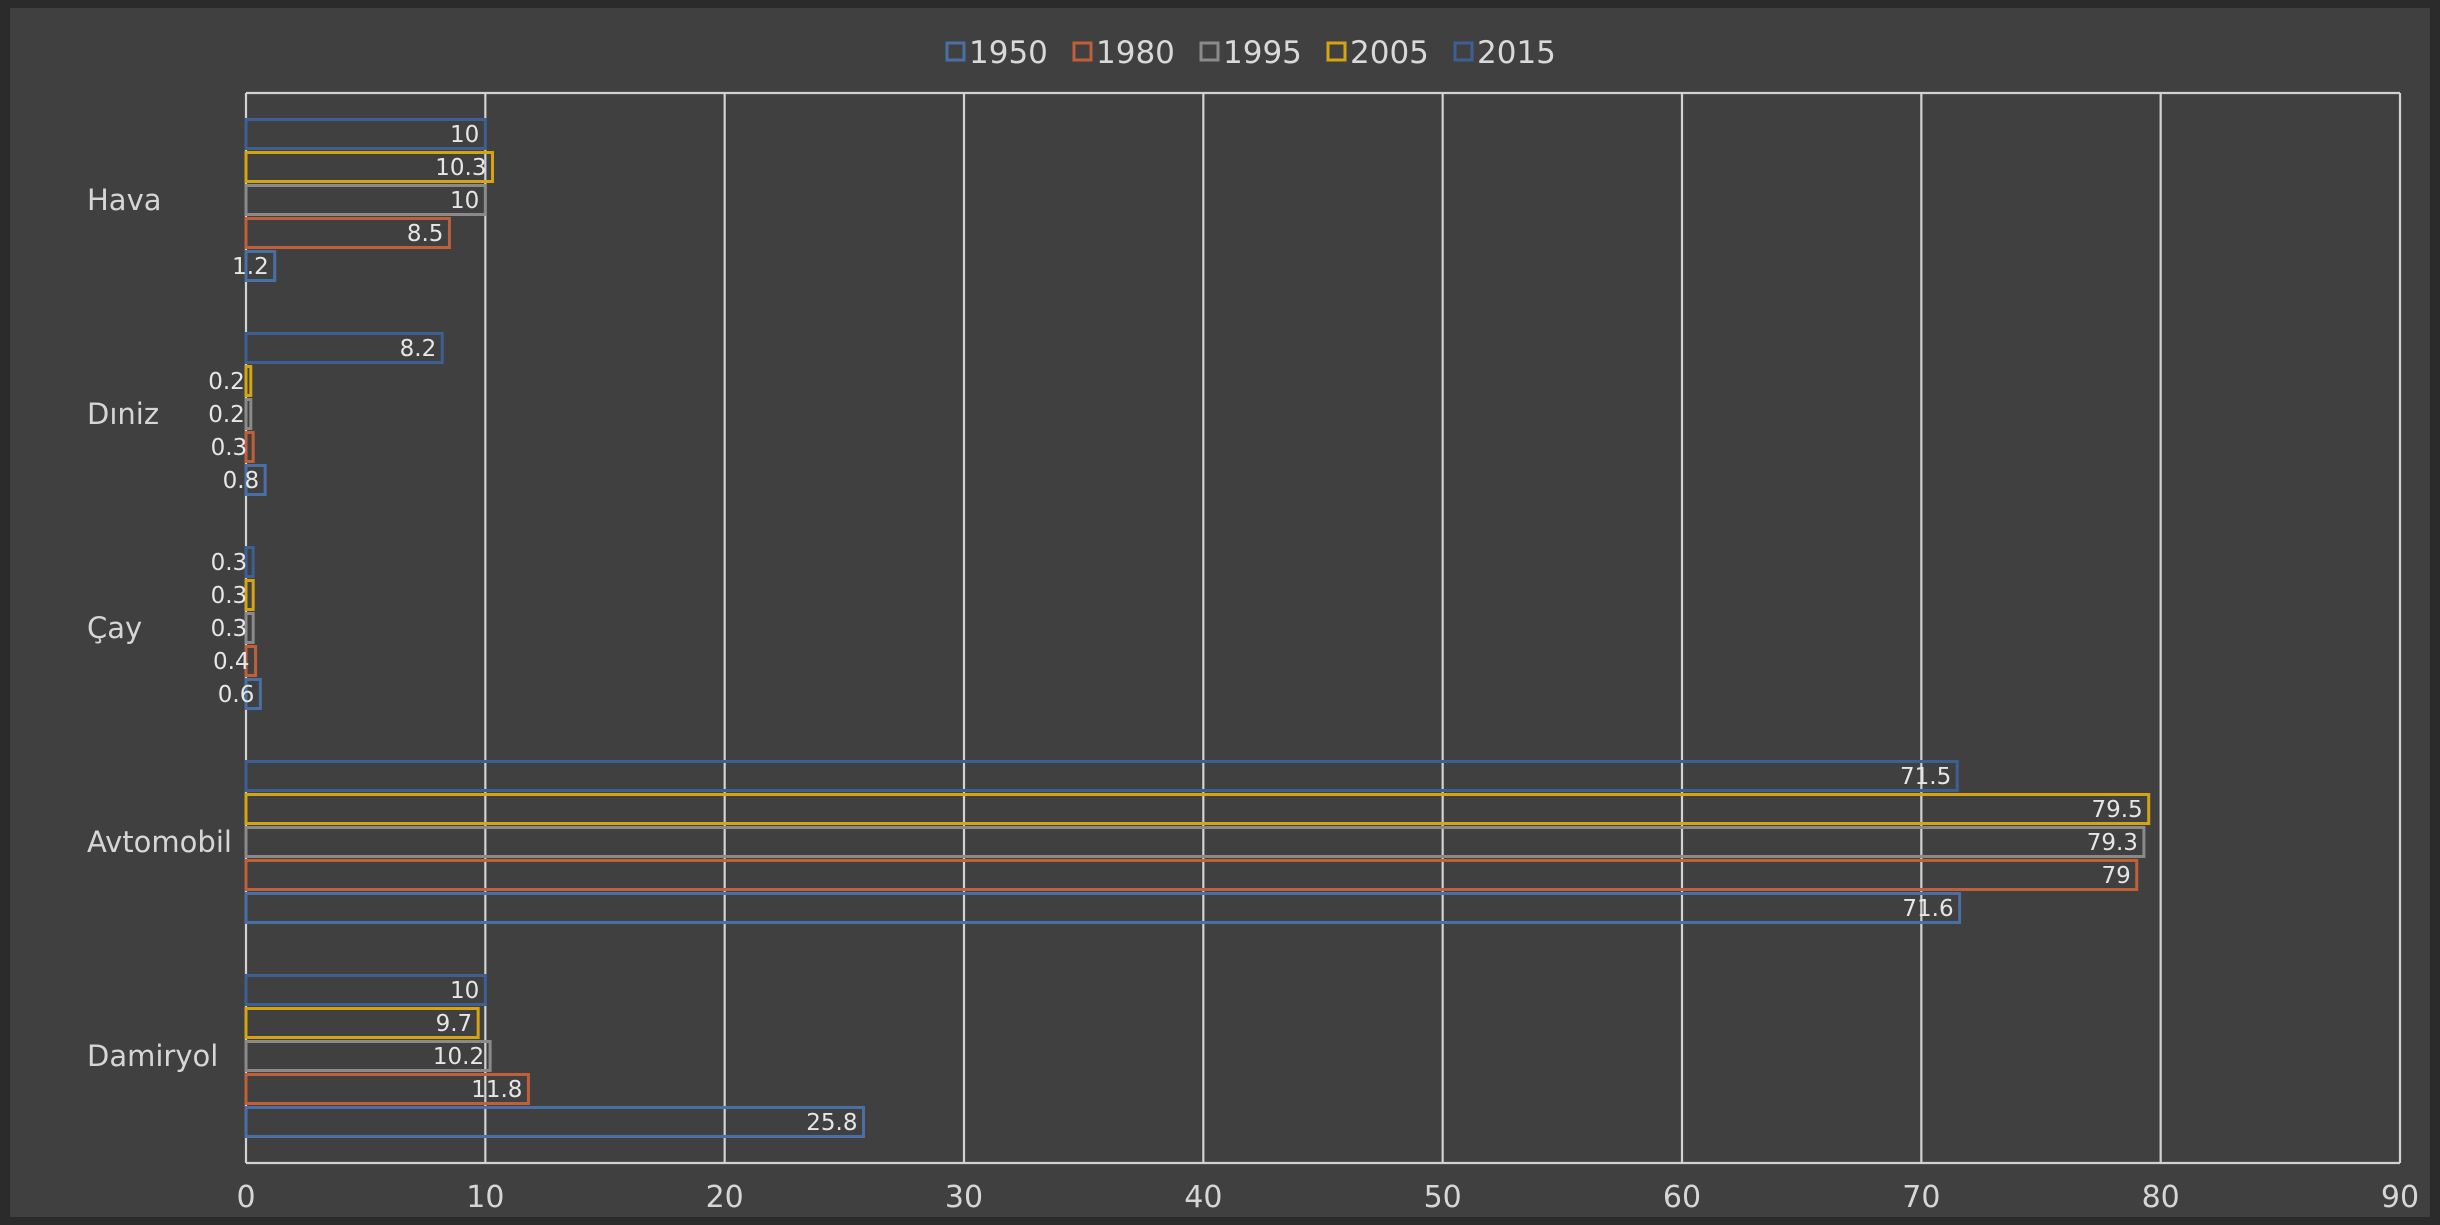  I want to click on x-tick-label: 80, so click(2161, 1197).